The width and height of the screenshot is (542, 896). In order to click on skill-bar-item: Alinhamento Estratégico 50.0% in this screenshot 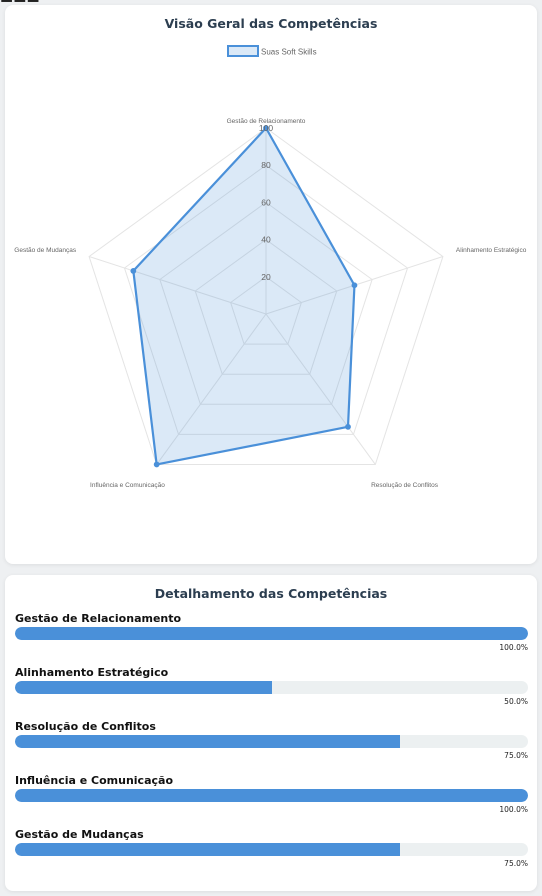, I will do `click(271, 685)`.